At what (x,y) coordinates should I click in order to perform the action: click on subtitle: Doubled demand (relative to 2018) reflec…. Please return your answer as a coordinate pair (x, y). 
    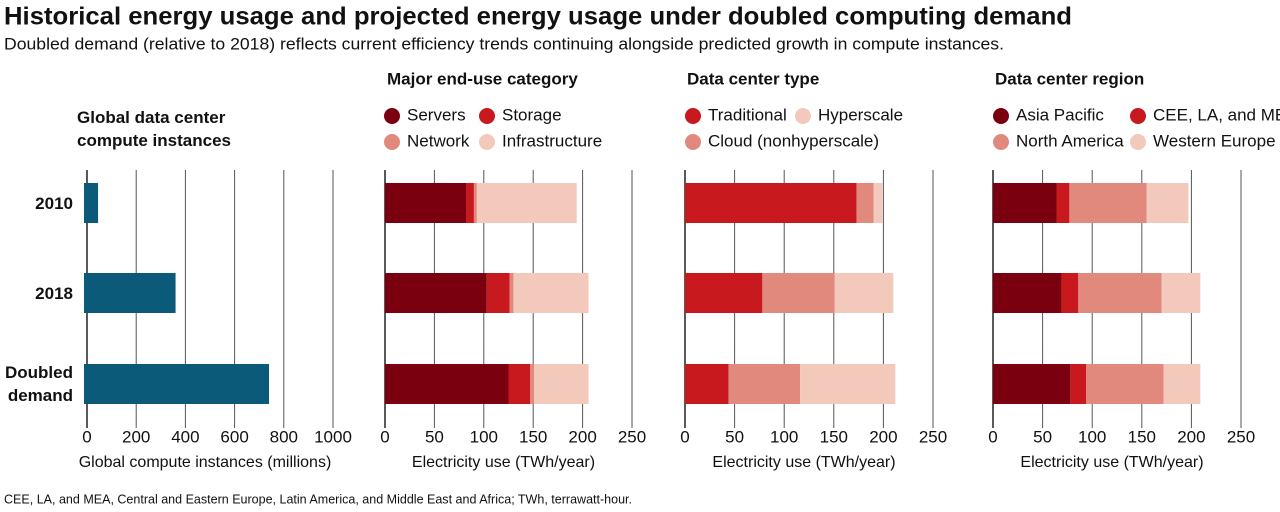
    Looking at the image, I should click on (504, 43).